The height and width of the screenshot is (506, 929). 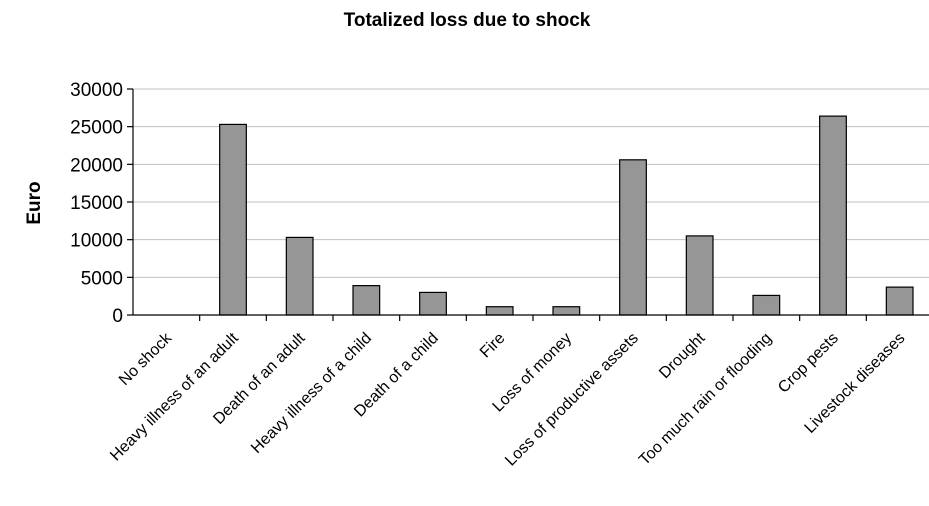 What do you see at coordinates (117, 316) in the screenshot?
I see `y-tick-label: 0` at bounding box center [117, 316].